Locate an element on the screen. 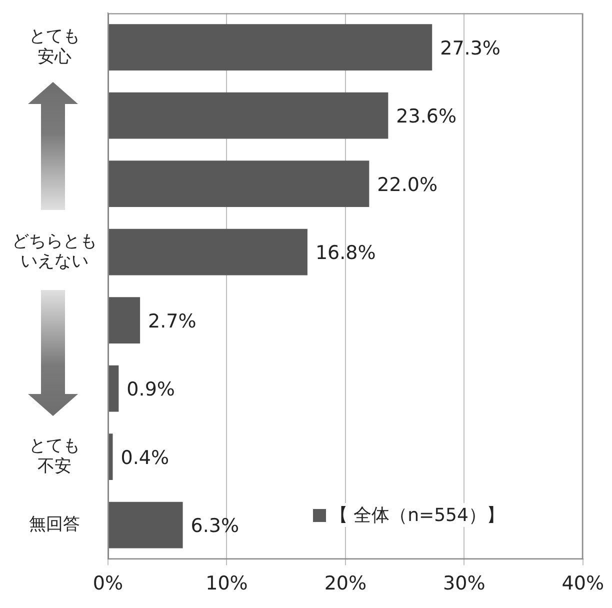 The height and width of the screenshot is (608, 612). x-tick-label: 0% is located at coordinates (108, 583).